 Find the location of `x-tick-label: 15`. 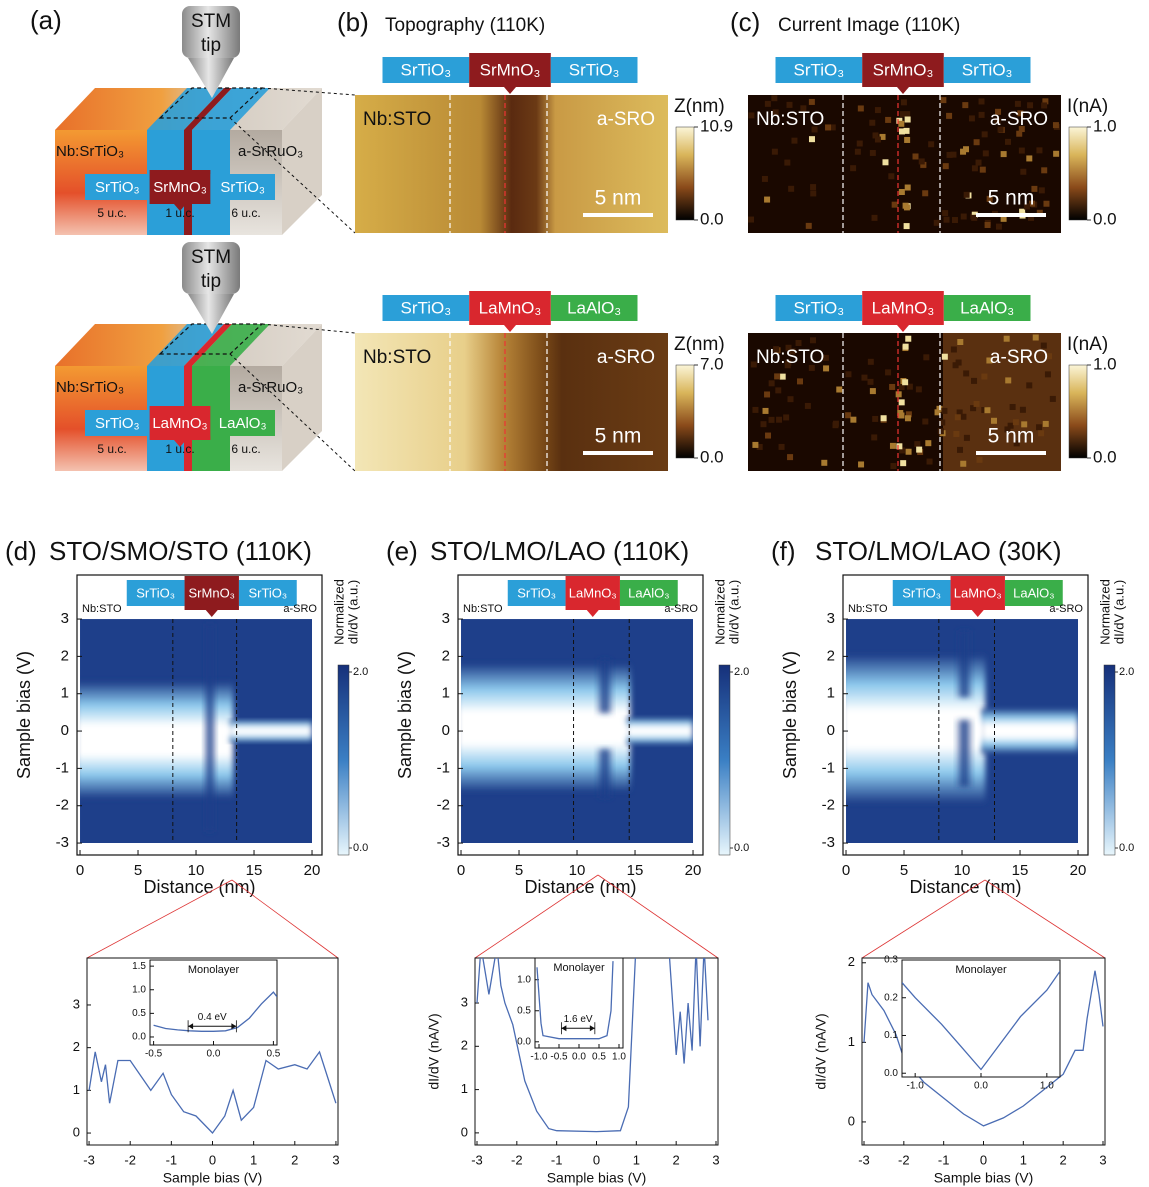

x-tick-label: 15 is located at coordinates (635, 870).